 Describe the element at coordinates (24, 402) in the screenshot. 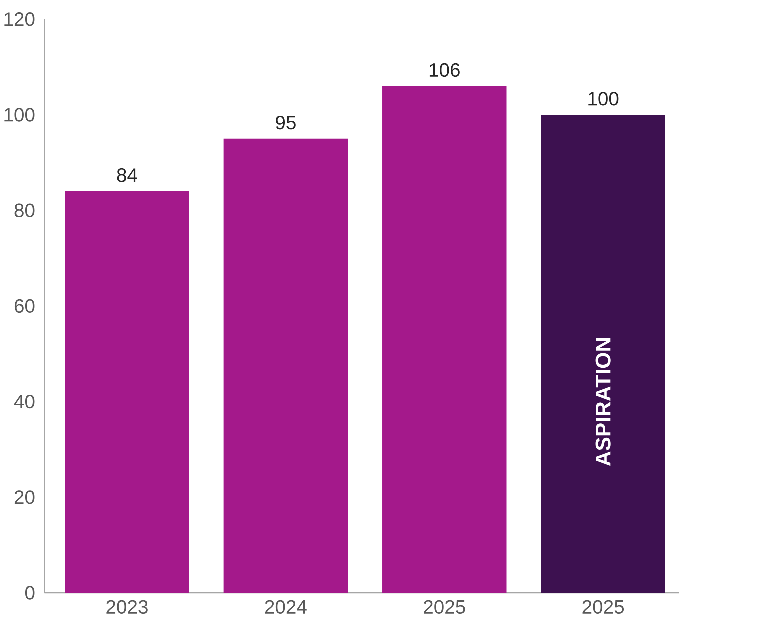

I see `y-tick-label: 40` at that location.